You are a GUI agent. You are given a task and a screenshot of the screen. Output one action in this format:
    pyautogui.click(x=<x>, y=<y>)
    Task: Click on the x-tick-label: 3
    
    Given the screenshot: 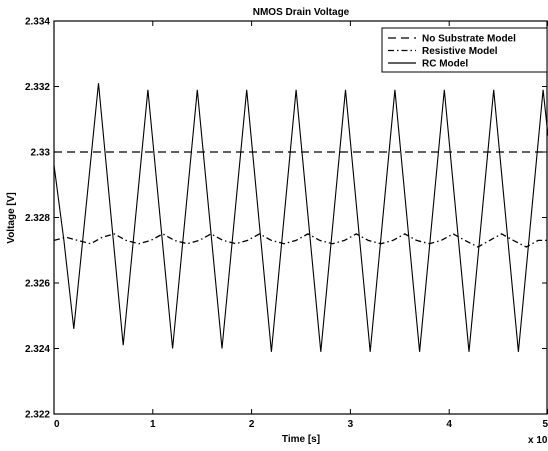 What is the action you would take?
    pyautogui.click(x=351, y=424)
    